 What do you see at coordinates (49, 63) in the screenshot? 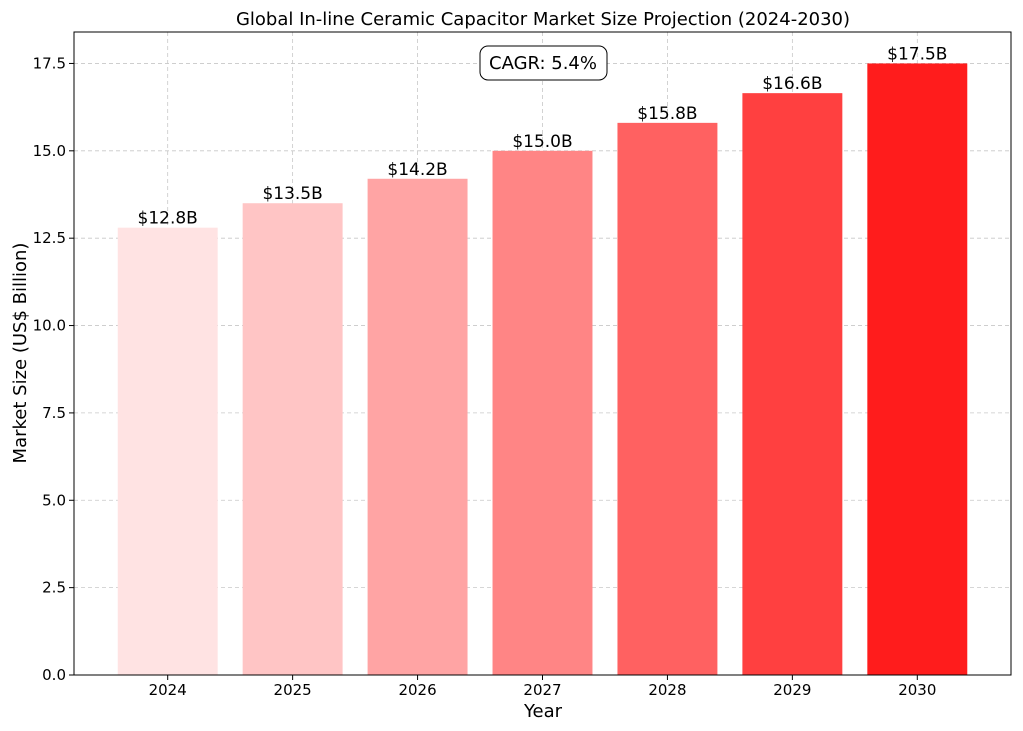
I see `y-tick-label: 17.5` at bounding box center [49, 63].